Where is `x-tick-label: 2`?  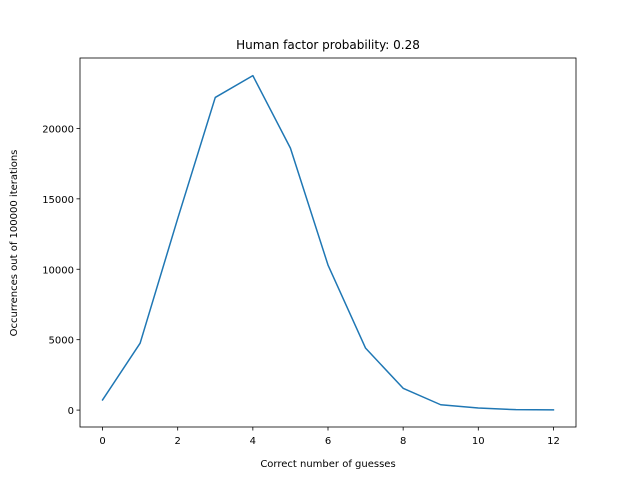 x-tick-label: 2 is located at coordinates (178, 441).